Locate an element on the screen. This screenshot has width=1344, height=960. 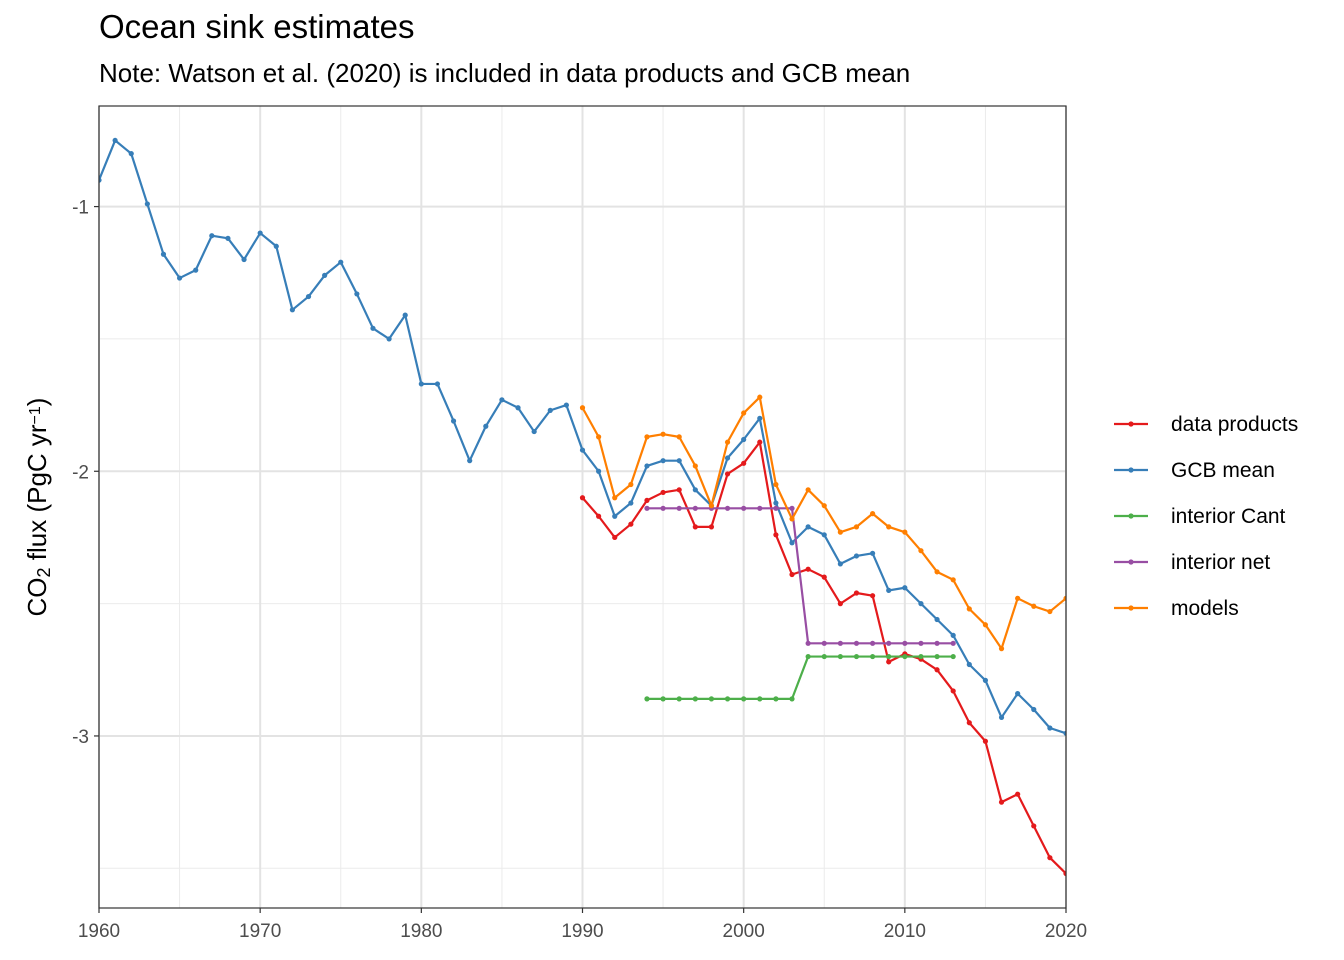
x-tick-label: 2020 is located at coordinates (1066, 931).